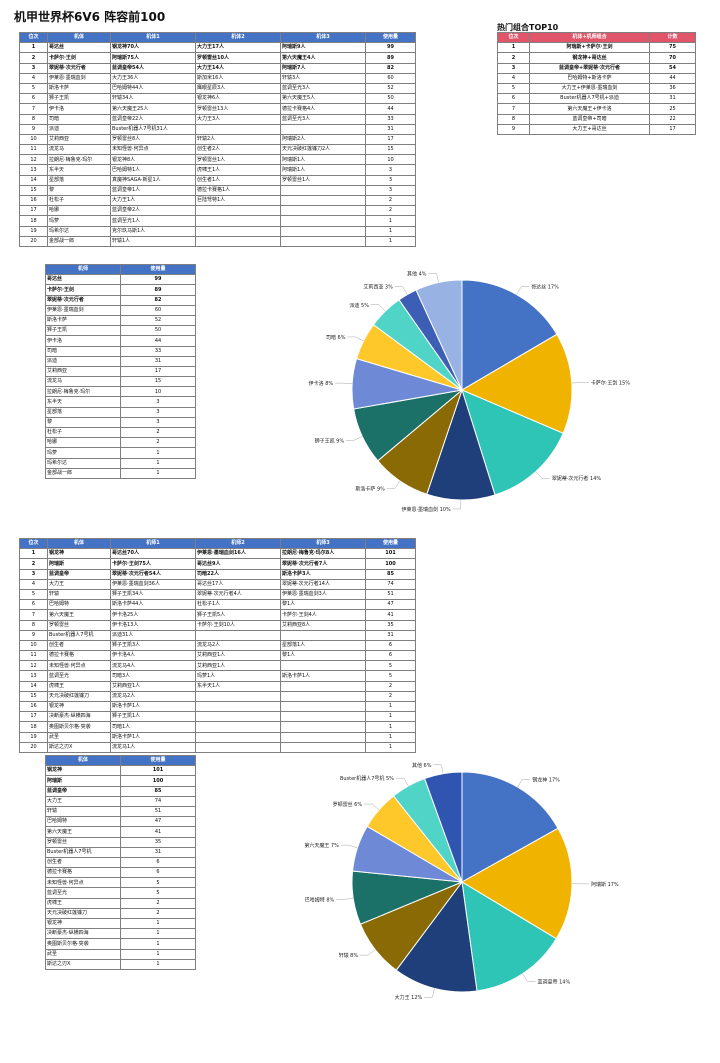 The width and height of the screenshot is (720, 1063). I want to click on column-header: 机师3, so click(323, 543).